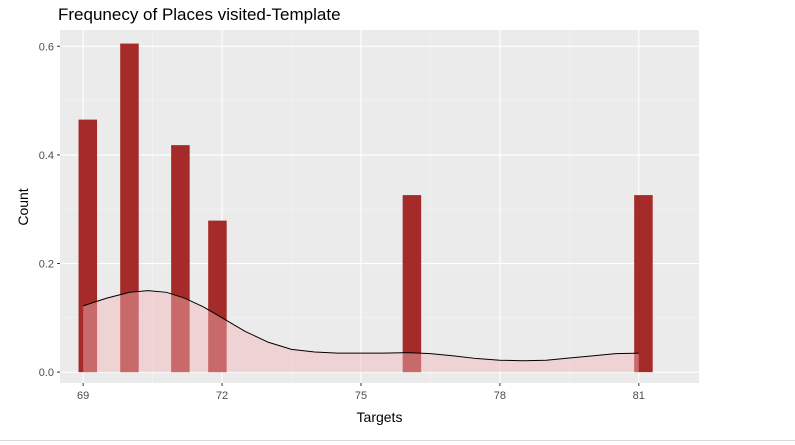  Describe the element at coordinates (83, 396) in the screenshot. I see `x-tick-label: 69` at that location.